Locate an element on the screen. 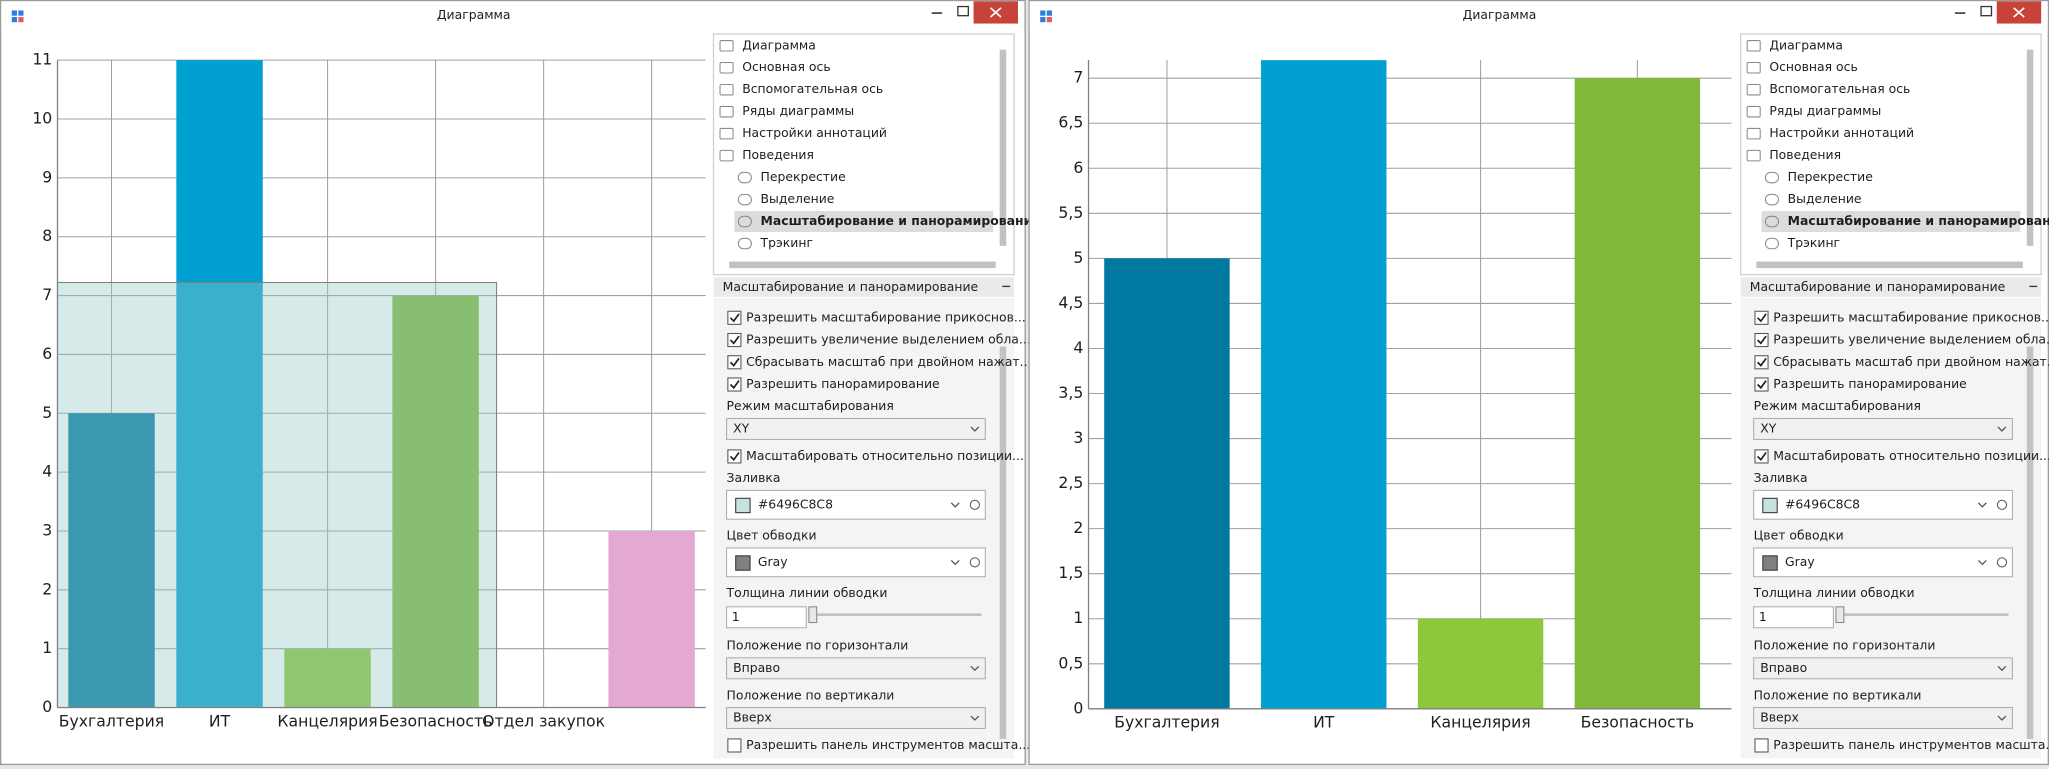 The height and width of the screenshot is (769, 2049). color-value: #6496C8C8 is located at coordinates (1822, 503).